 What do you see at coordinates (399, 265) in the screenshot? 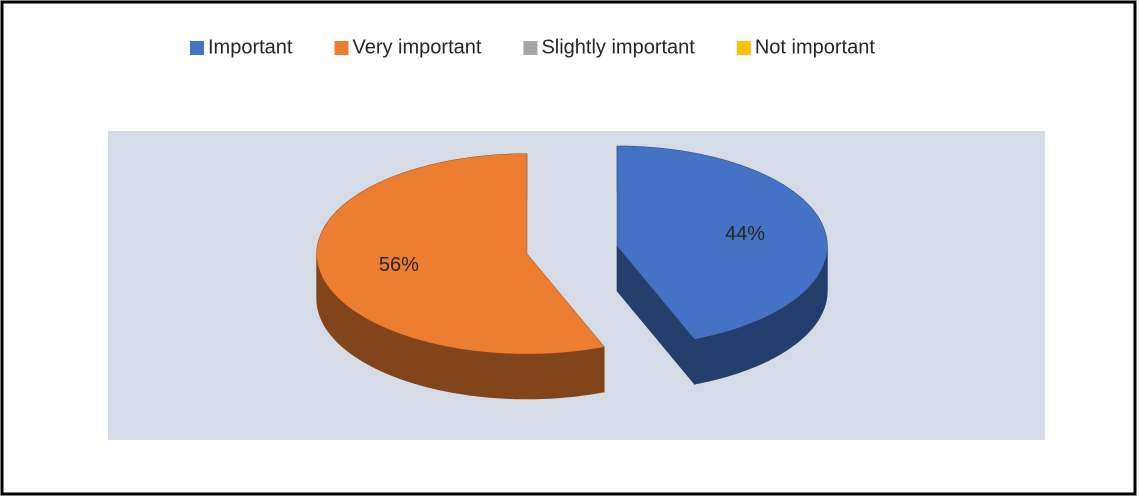
I see `data-label: 56%` at bounding box center [399, 265].